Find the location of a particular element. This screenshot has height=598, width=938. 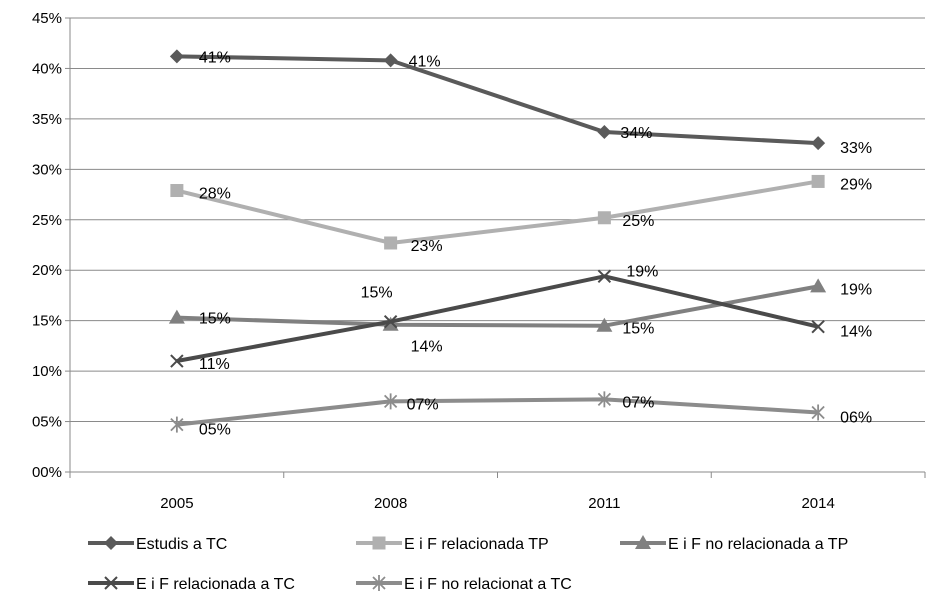

data-label: 11% is located at coordinates (214, 364).